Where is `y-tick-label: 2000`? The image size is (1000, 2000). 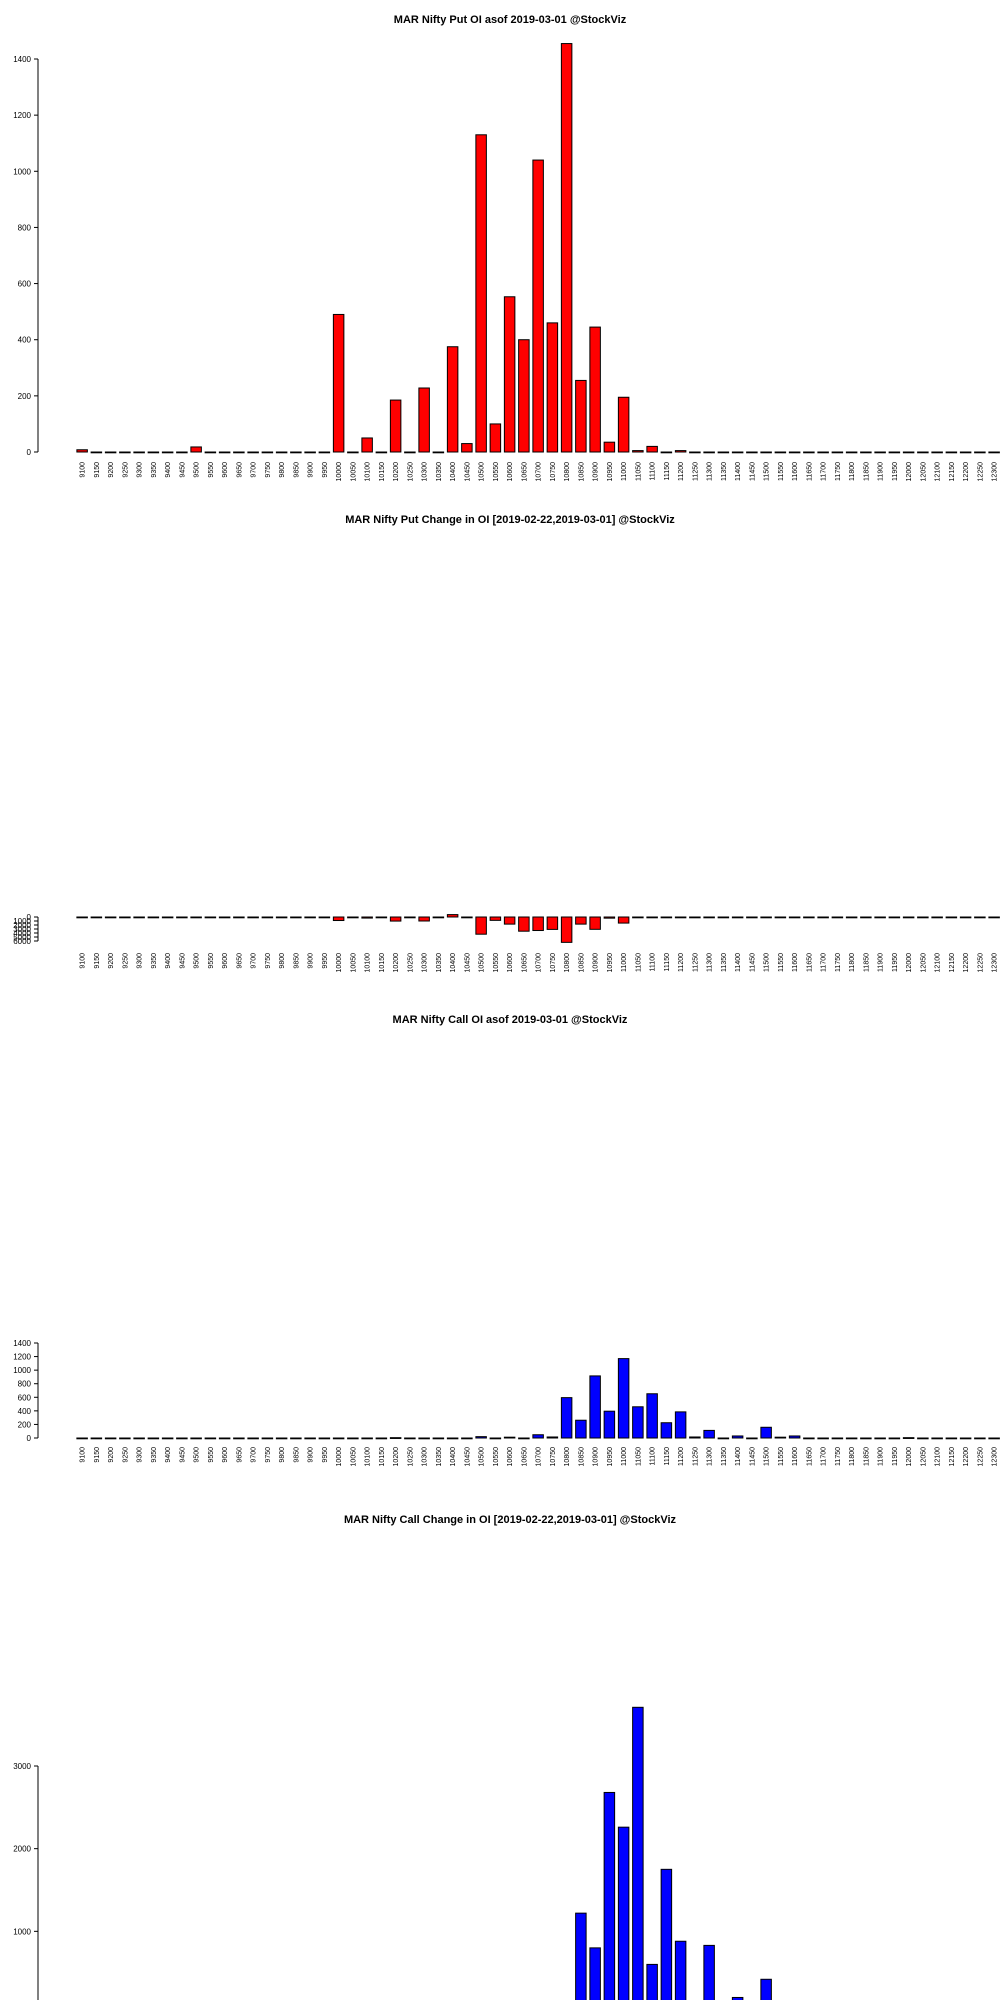
y-tick-label: 2000 is located at coordinates (22, 1849).